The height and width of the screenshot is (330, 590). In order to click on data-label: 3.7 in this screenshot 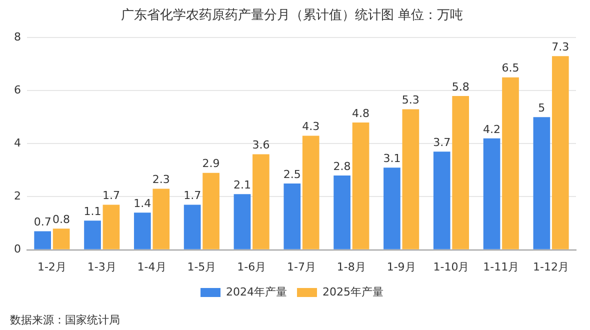, I will do `click(442, 143)`.